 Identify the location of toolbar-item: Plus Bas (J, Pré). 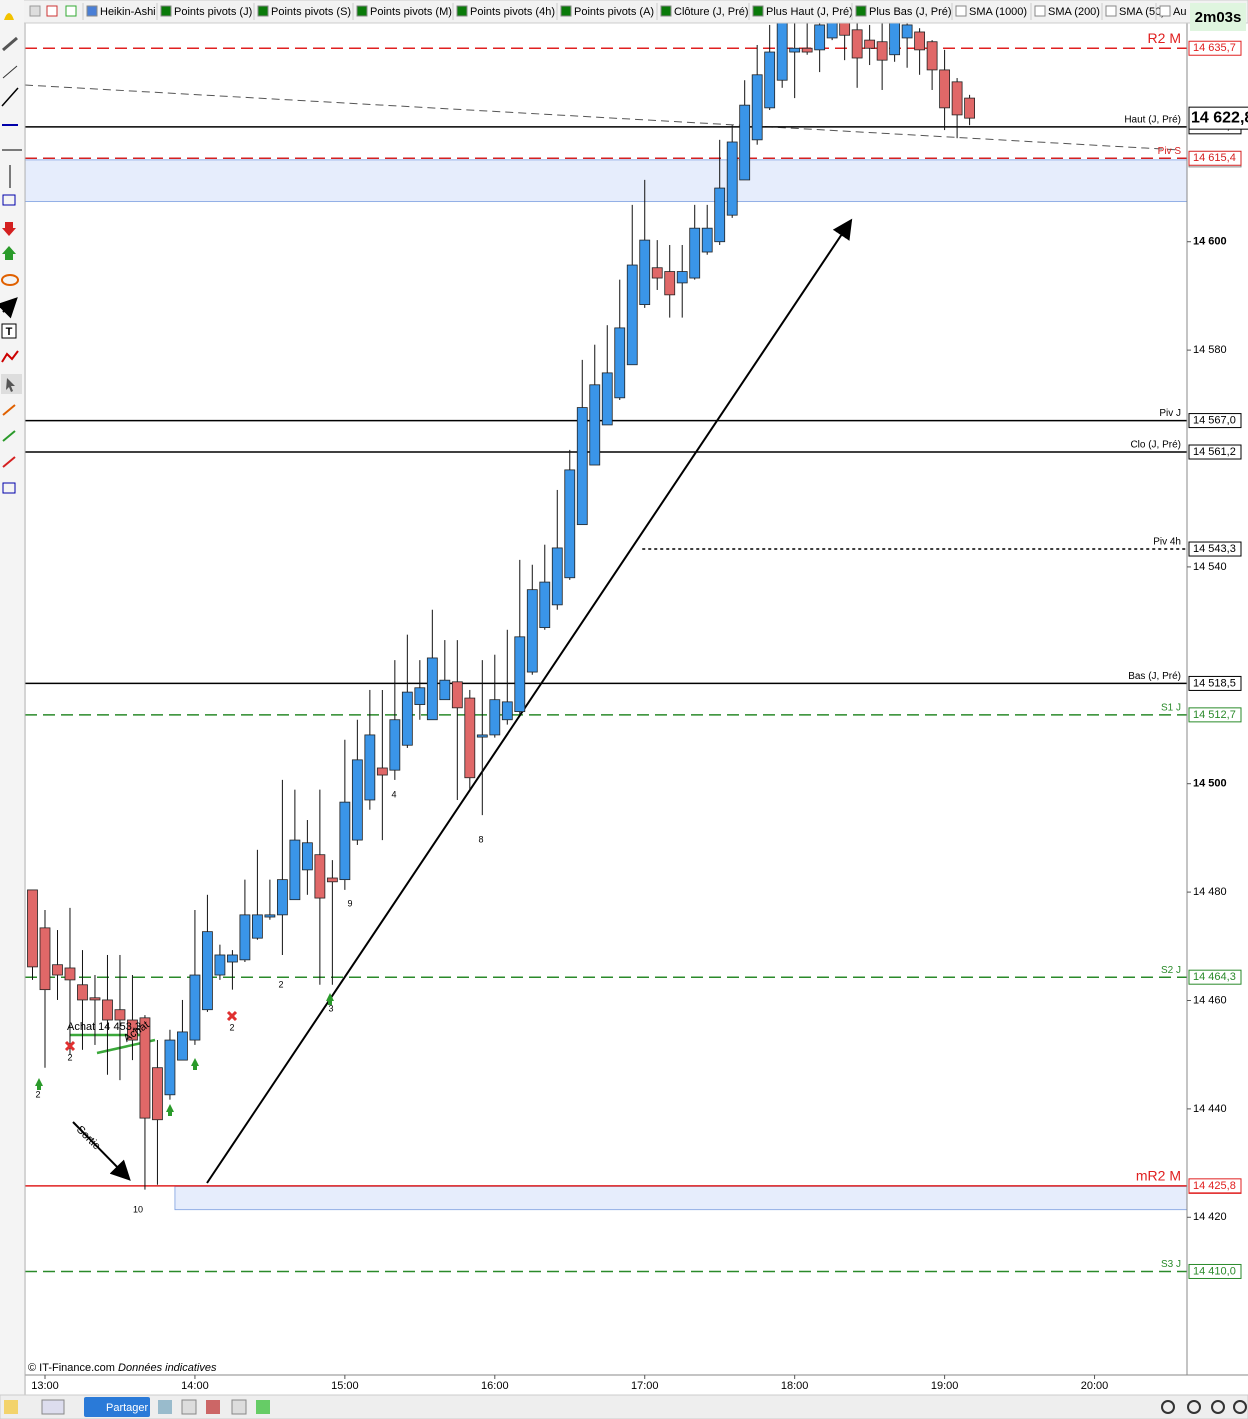
(910, 12).